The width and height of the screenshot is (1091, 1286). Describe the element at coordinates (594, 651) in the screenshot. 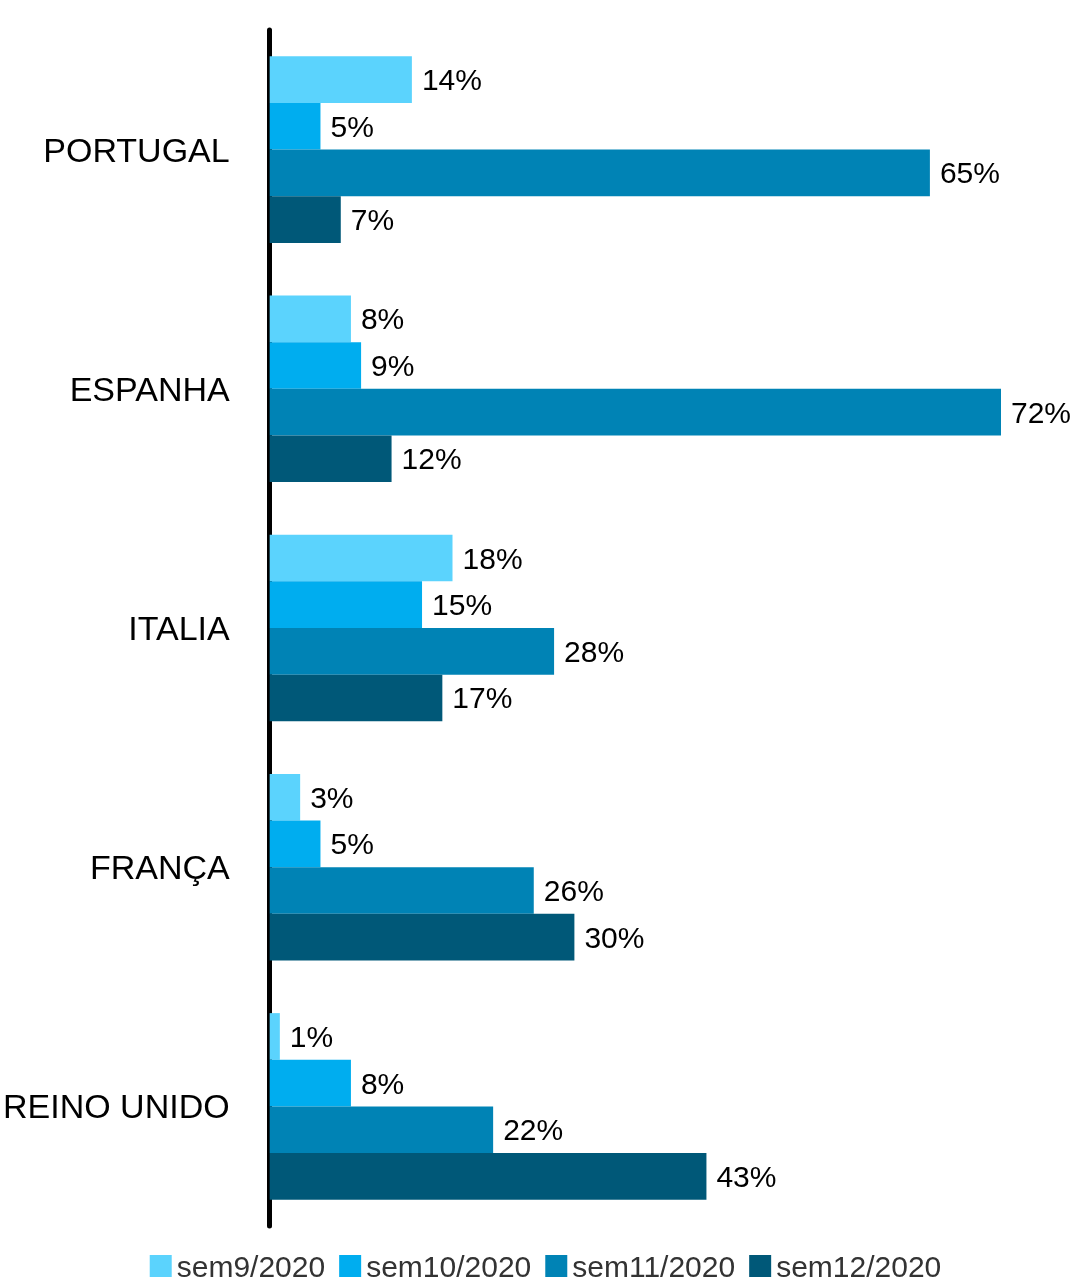

I see `data-label: 28%` at that location.